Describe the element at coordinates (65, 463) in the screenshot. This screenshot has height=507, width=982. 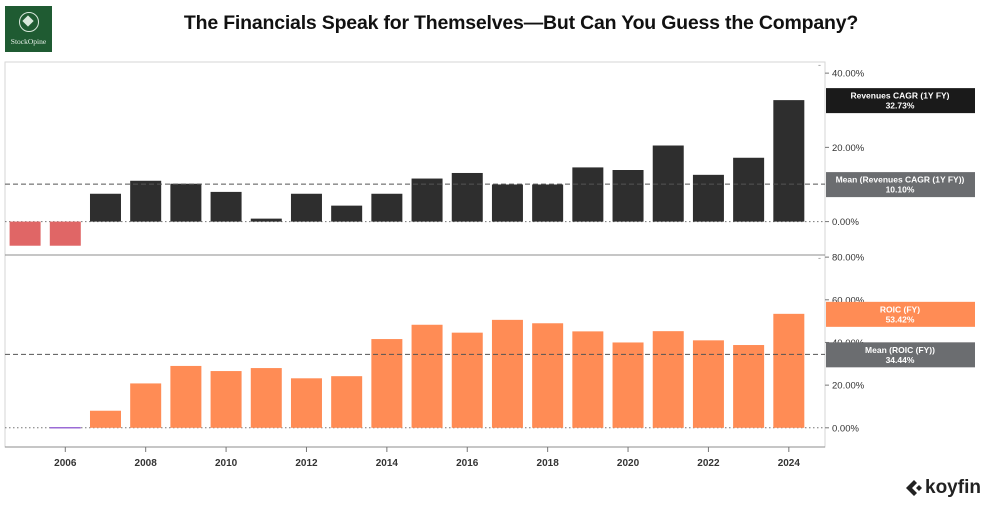
I see `x-tick-label: 2006` at that location.